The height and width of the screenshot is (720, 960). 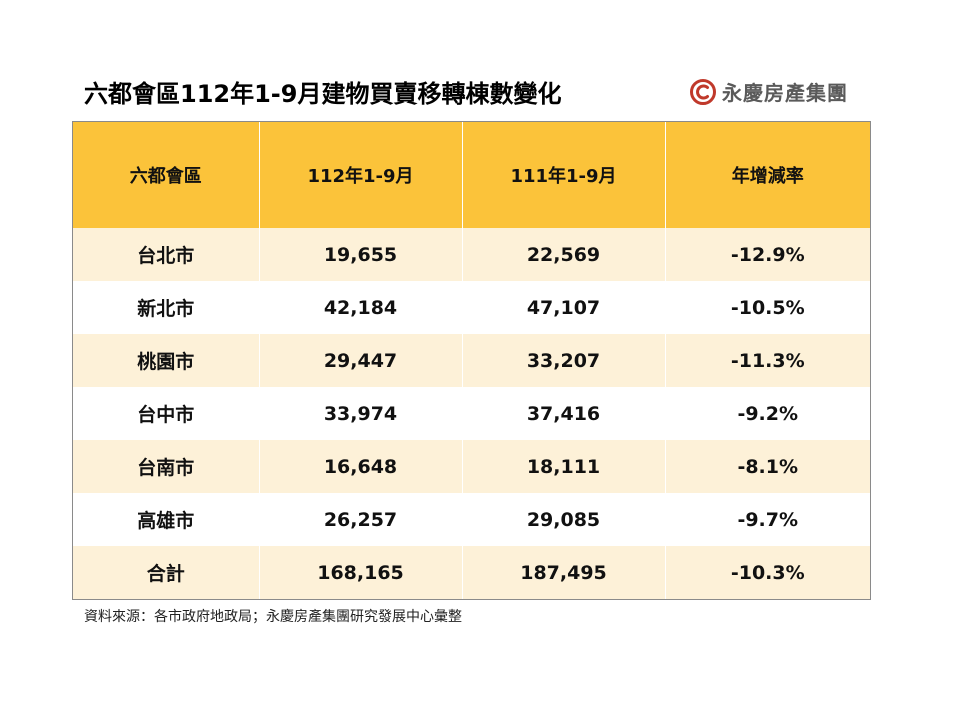 I want to click on cell-city: 高雄市, so click(x=166, y=519).